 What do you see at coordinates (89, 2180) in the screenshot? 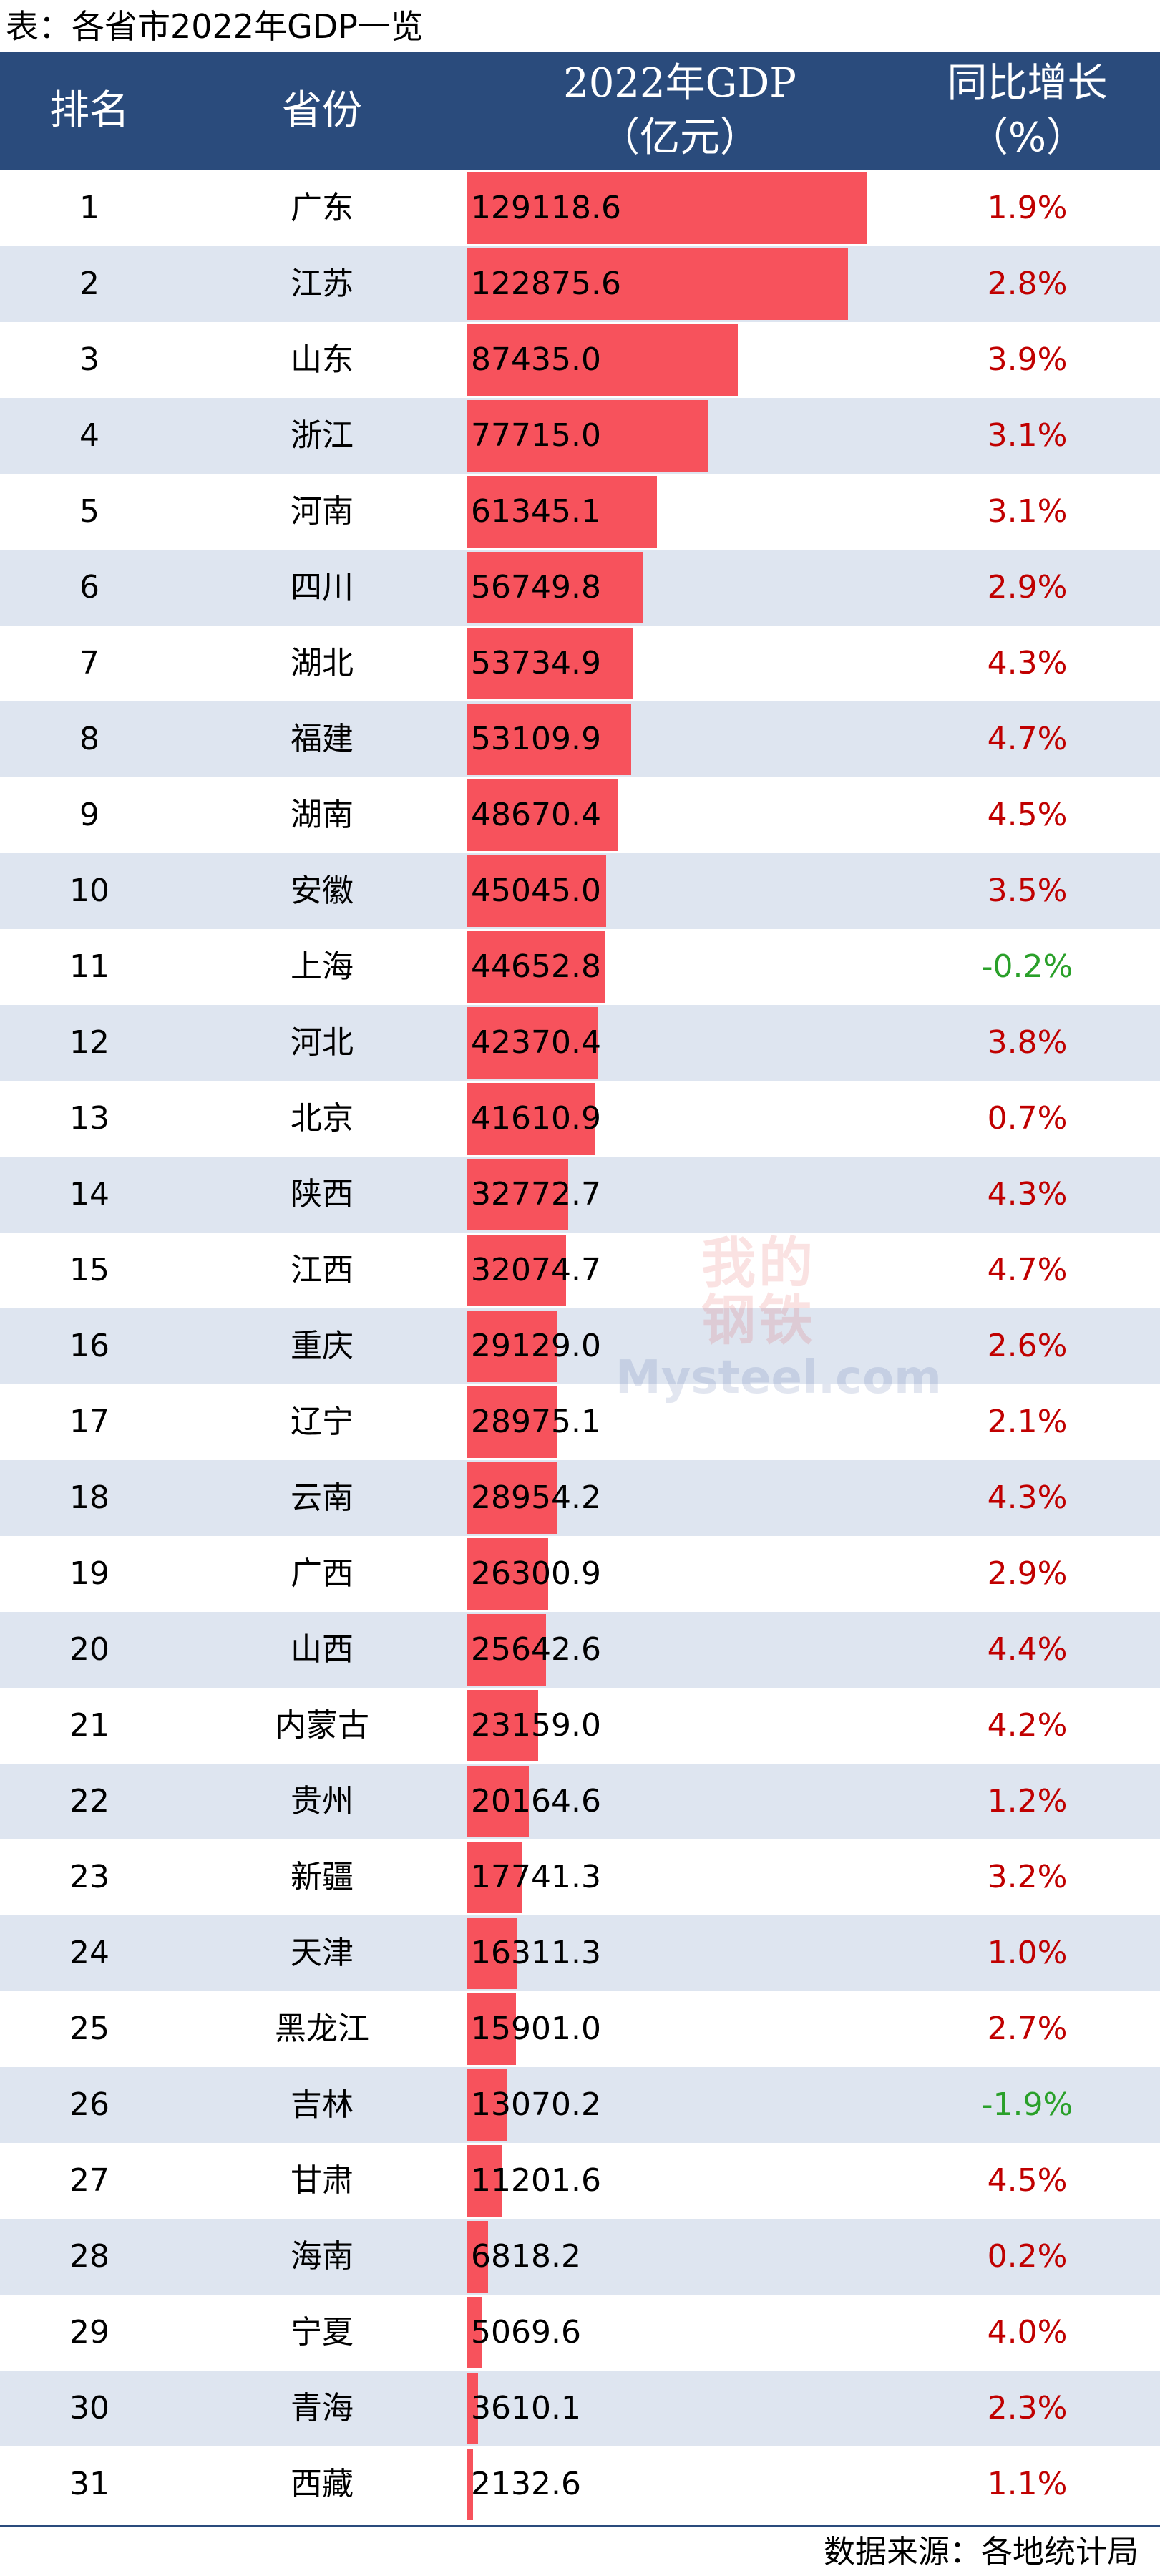
I see `rank-cell: 27` at bounding box center [89, 2180].